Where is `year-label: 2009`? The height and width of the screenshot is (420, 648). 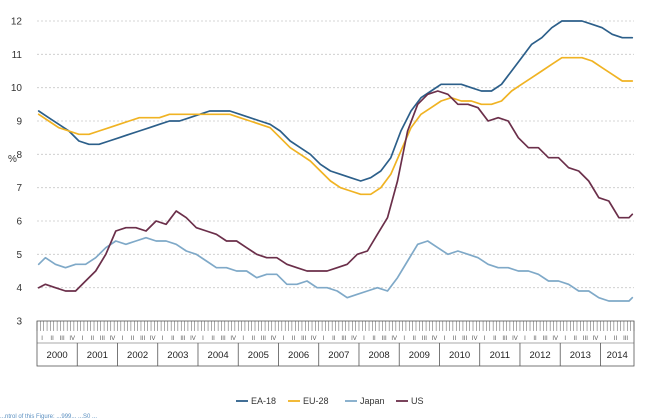
year-label: 2009 is located at coordinates (419, 355).